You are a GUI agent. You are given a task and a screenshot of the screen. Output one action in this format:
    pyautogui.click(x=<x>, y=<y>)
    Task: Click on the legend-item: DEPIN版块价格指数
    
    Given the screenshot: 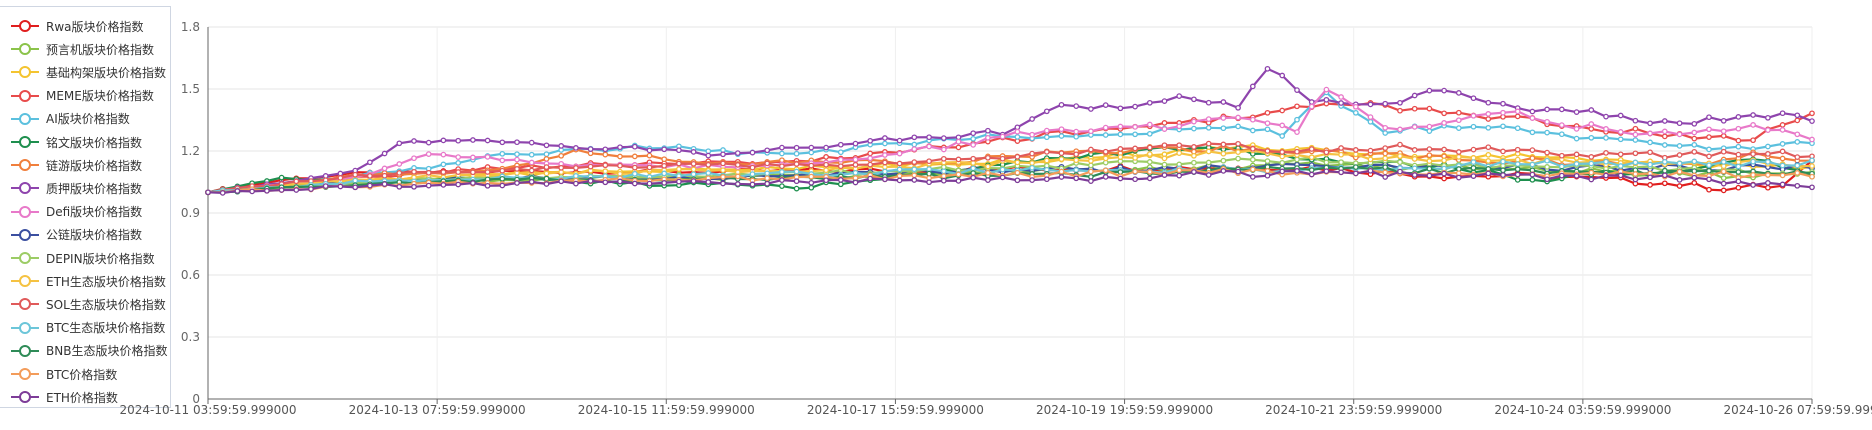 What is the action you would take?
    pyautogui.click(x=82, y=258)
    